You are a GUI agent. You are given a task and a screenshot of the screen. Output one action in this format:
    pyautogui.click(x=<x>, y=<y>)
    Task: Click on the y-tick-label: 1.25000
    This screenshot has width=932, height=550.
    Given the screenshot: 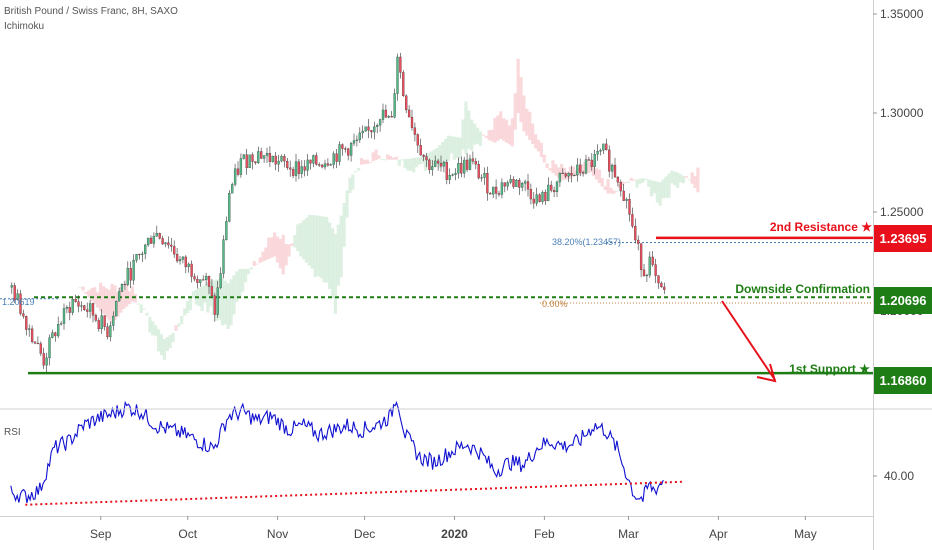 What is the action you would take?
    pyautogui.click(x=902, y=212)
    